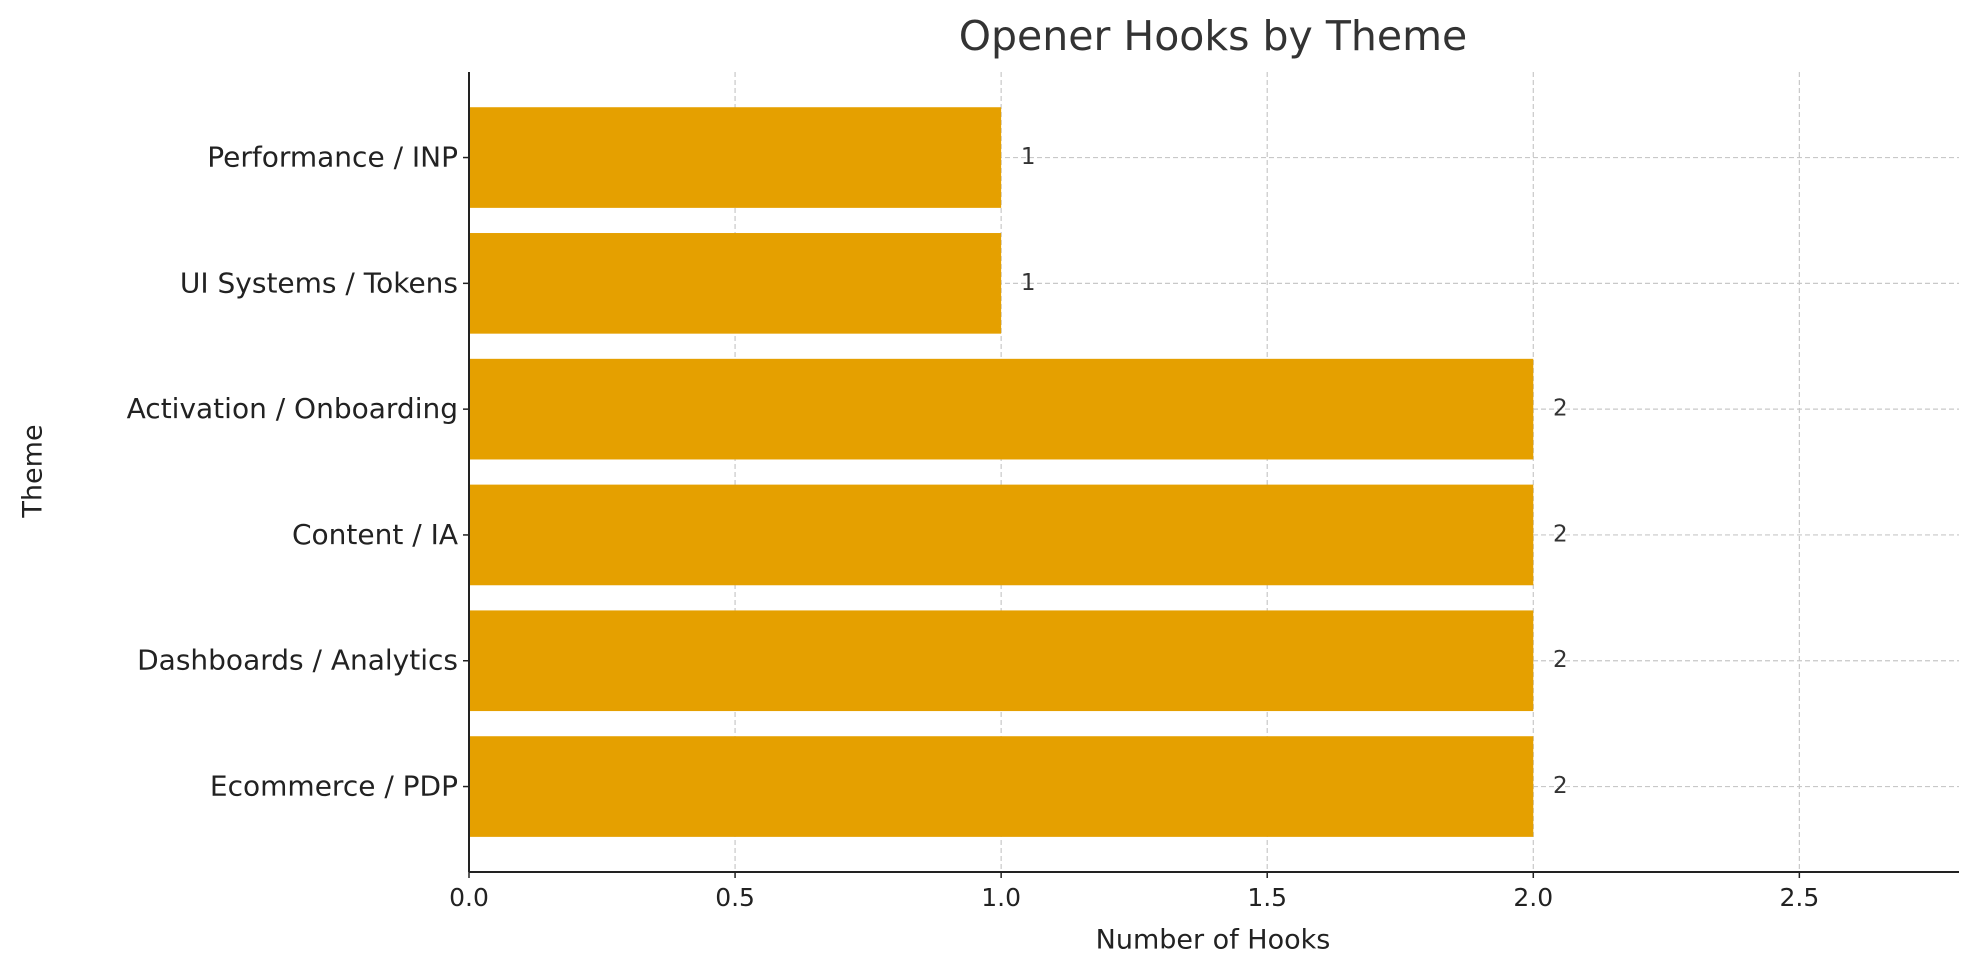 The width and height of the screenshot is (1980, 980). Describe the element at coordinates (469, 897) in the screenshot. I see `x-tick-label: 0.0` at that location.